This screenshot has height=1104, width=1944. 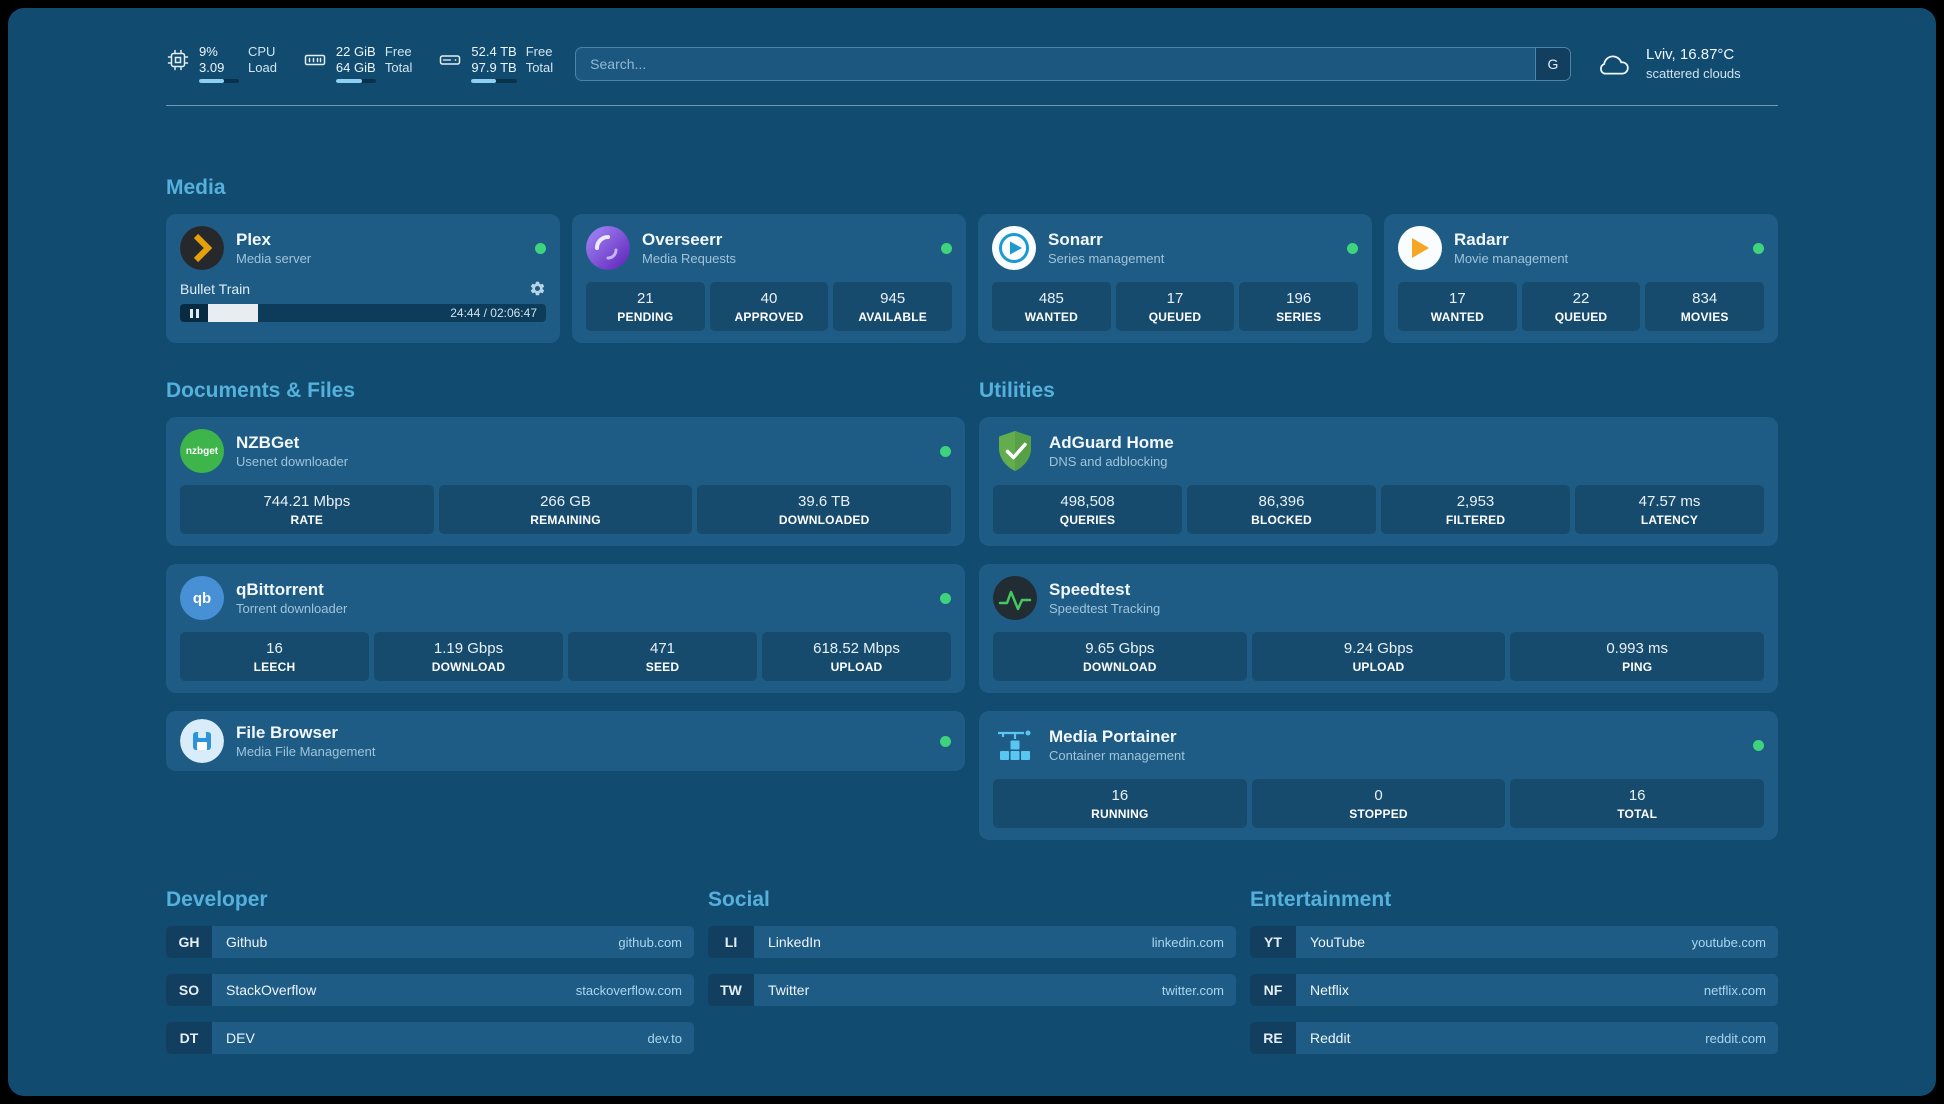 I want to click on disk-label-top: Free, so click(x=539, y=51).